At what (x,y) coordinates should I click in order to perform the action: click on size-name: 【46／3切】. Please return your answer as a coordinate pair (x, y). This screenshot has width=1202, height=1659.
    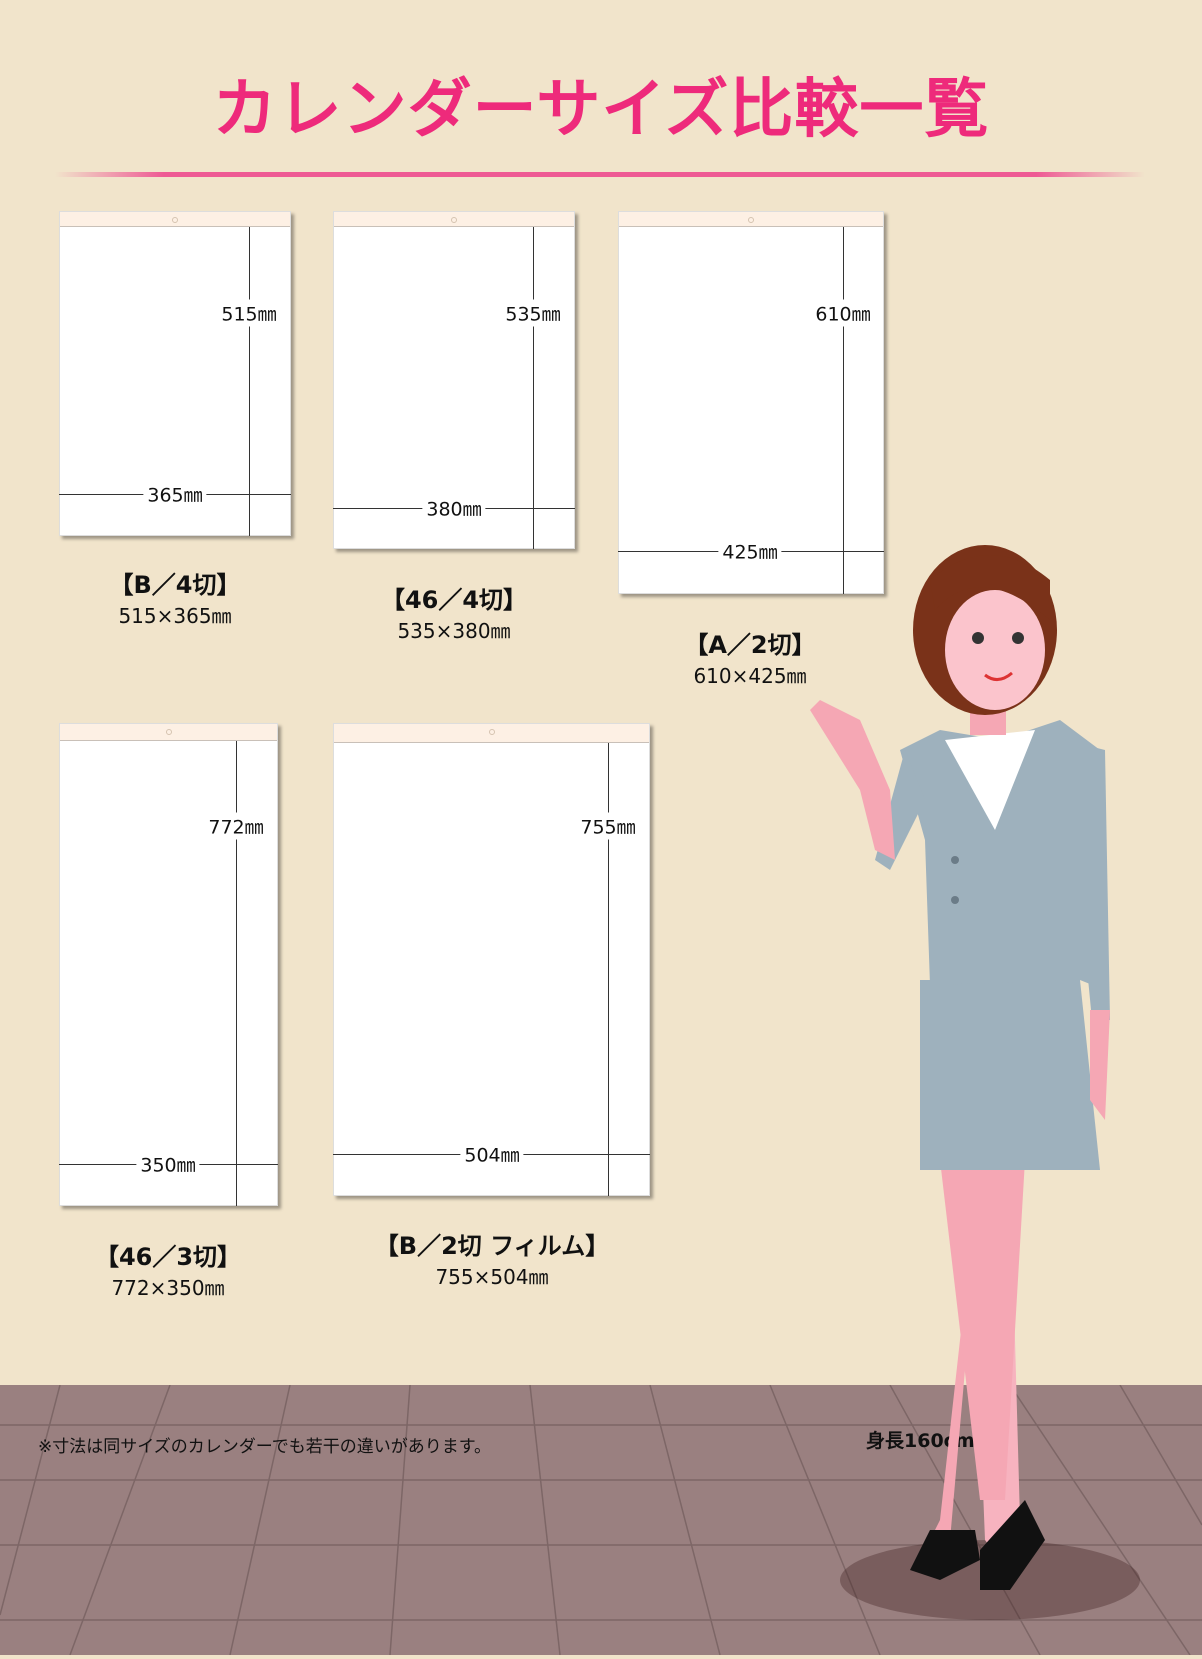
    Looking at the image, I should click on (168, 1257).